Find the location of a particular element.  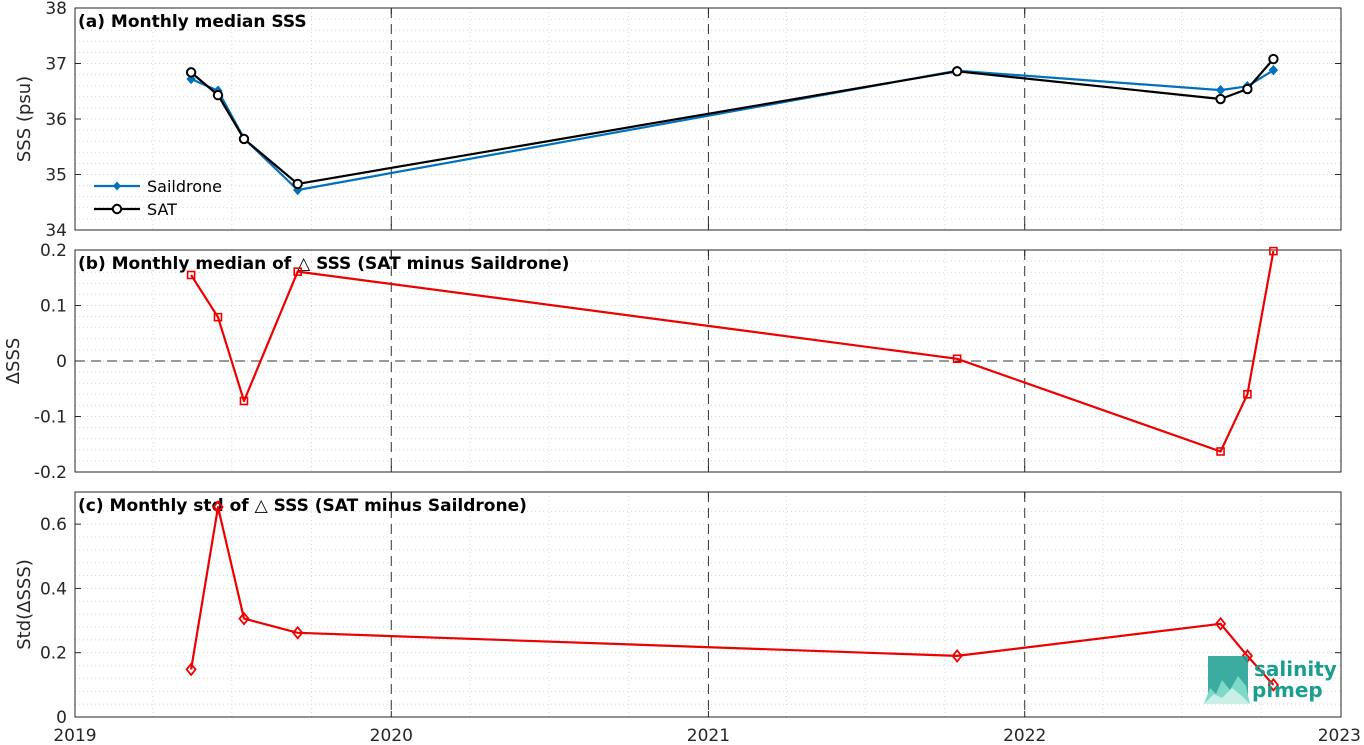

y-axis-label: SSS (psu) is located at coordinates (24, 119).